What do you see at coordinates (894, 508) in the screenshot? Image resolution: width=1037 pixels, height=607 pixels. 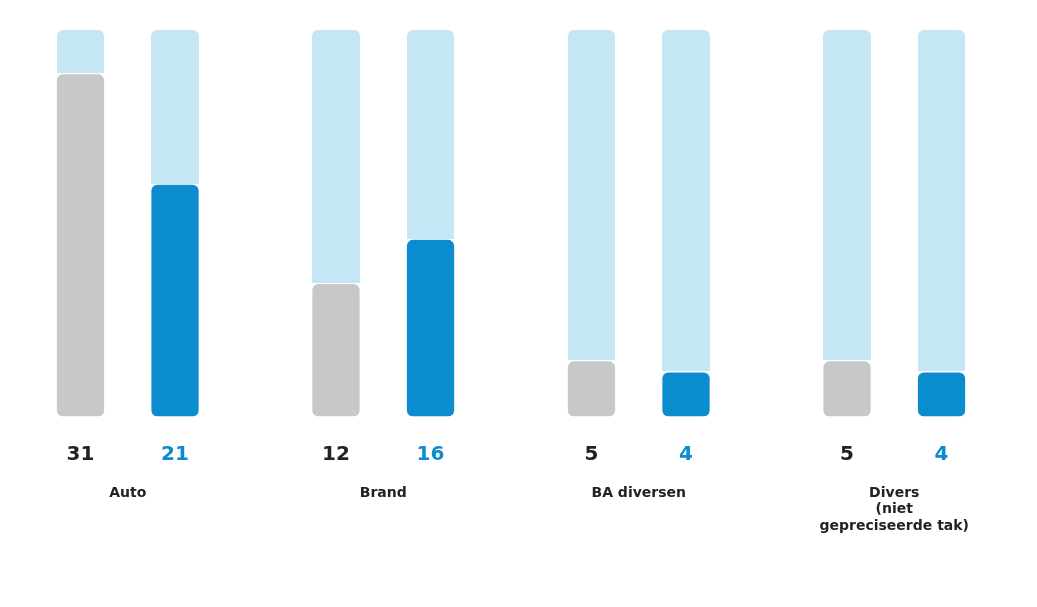 I see `x-tick-label: Divers (niet gepreciseerde tak)` at bounding box center [894, 508].